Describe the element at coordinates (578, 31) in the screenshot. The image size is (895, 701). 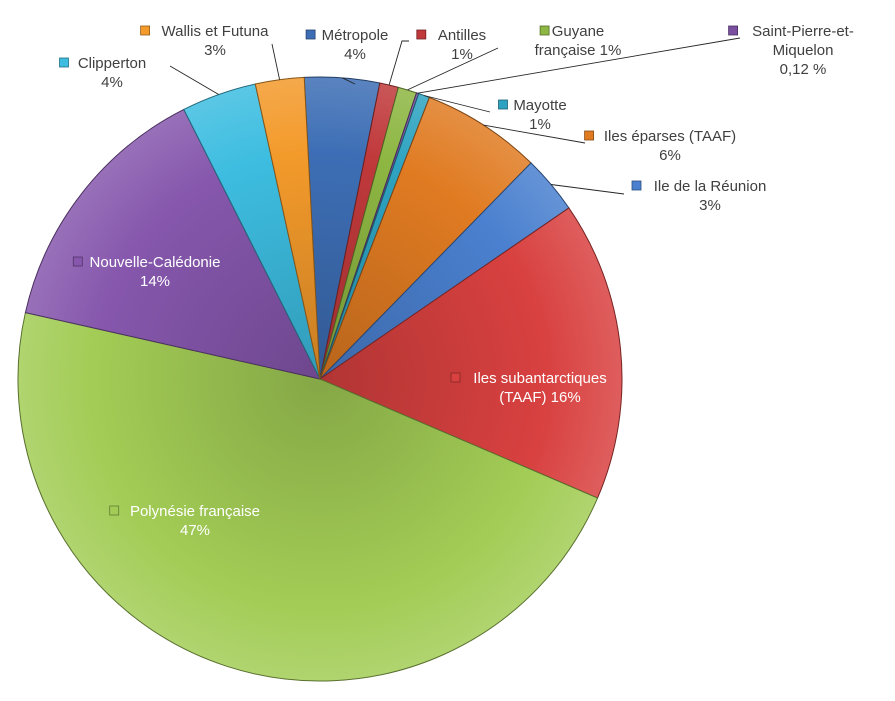
I see `slice-name-label: Guyane` at that location.